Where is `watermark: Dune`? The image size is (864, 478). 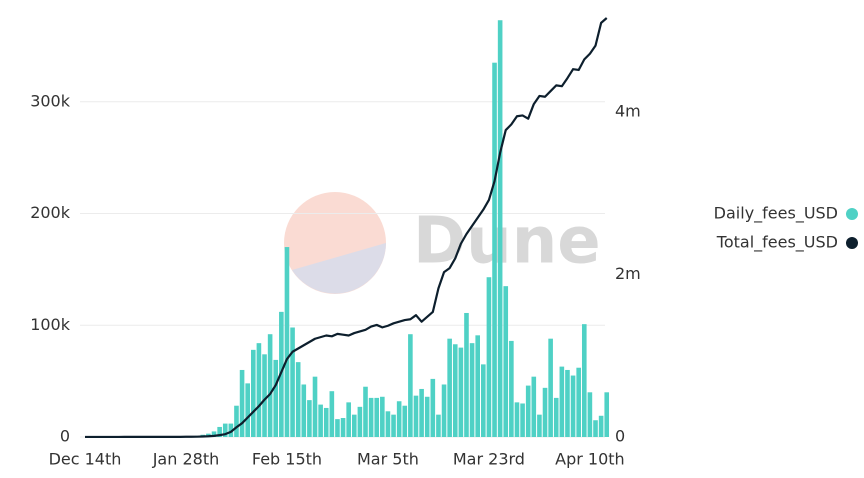
watermark: Dune is located at coordinates (507, 242).